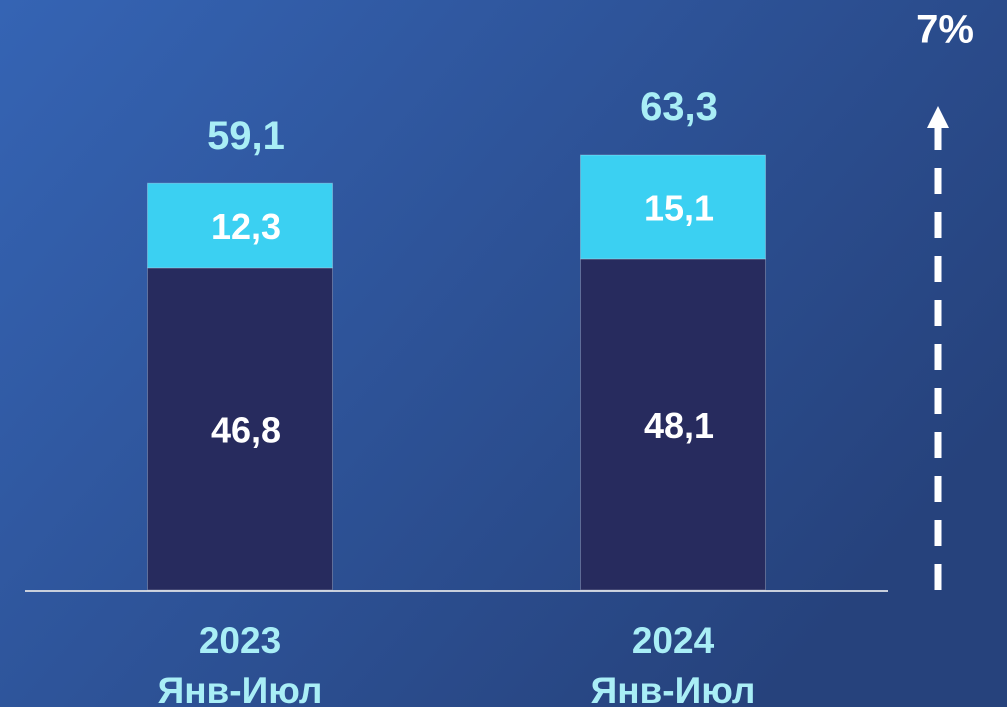  Describe the element at coordinates (938, 117) in the screenshot. I see `growth-arrow-head` at that location.